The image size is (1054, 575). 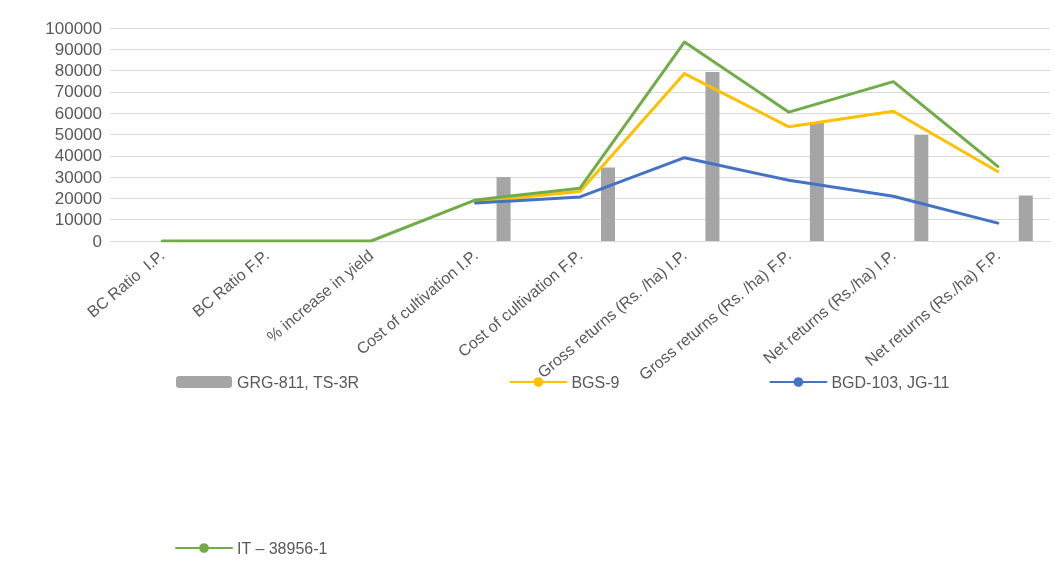 I want to click on y-tick-label: 50000, so click(x=78, y=134).